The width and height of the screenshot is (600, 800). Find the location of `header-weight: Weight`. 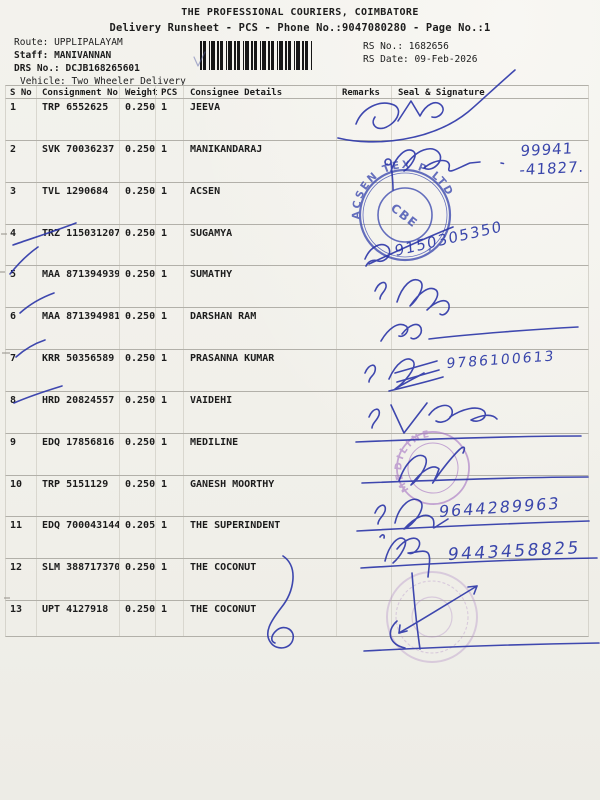

header-weight: Weight is located at coordinates (138, 92).